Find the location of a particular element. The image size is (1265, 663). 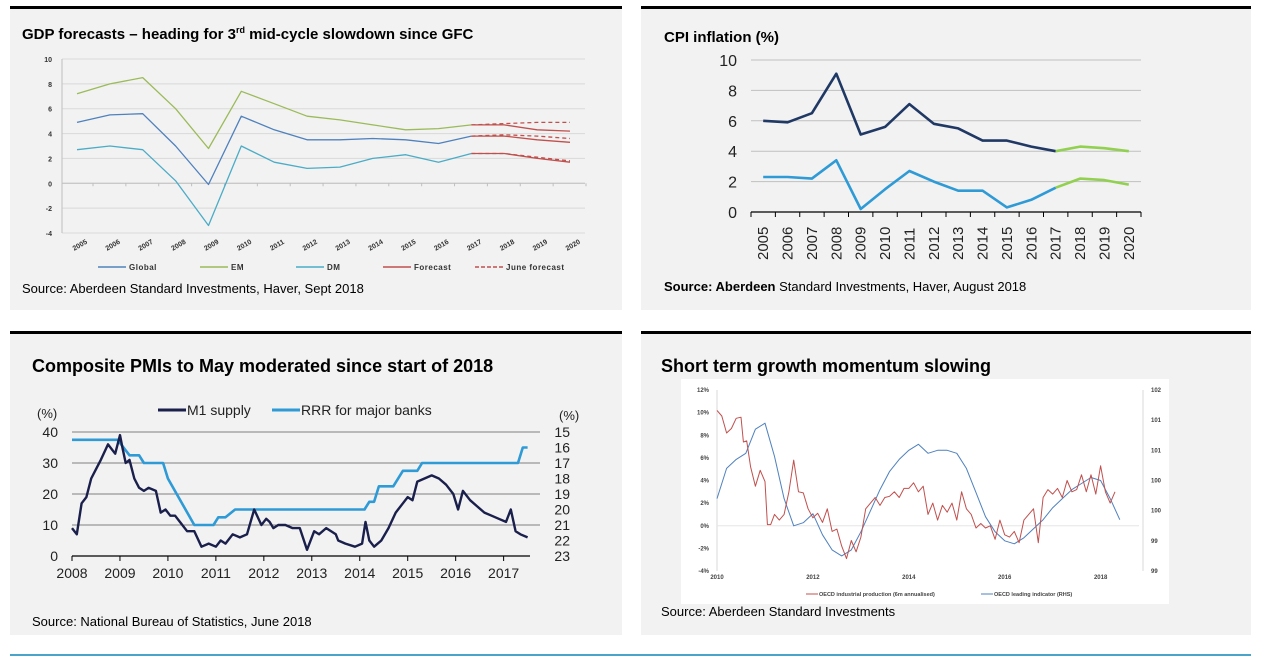

y-left-tick-label: 20 is located at coordinates (50, 494).